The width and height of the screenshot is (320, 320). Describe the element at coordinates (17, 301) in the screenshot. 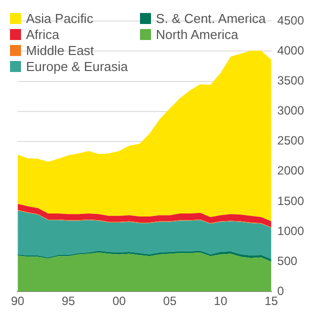

I see `x-tick-label: 90` at that location.